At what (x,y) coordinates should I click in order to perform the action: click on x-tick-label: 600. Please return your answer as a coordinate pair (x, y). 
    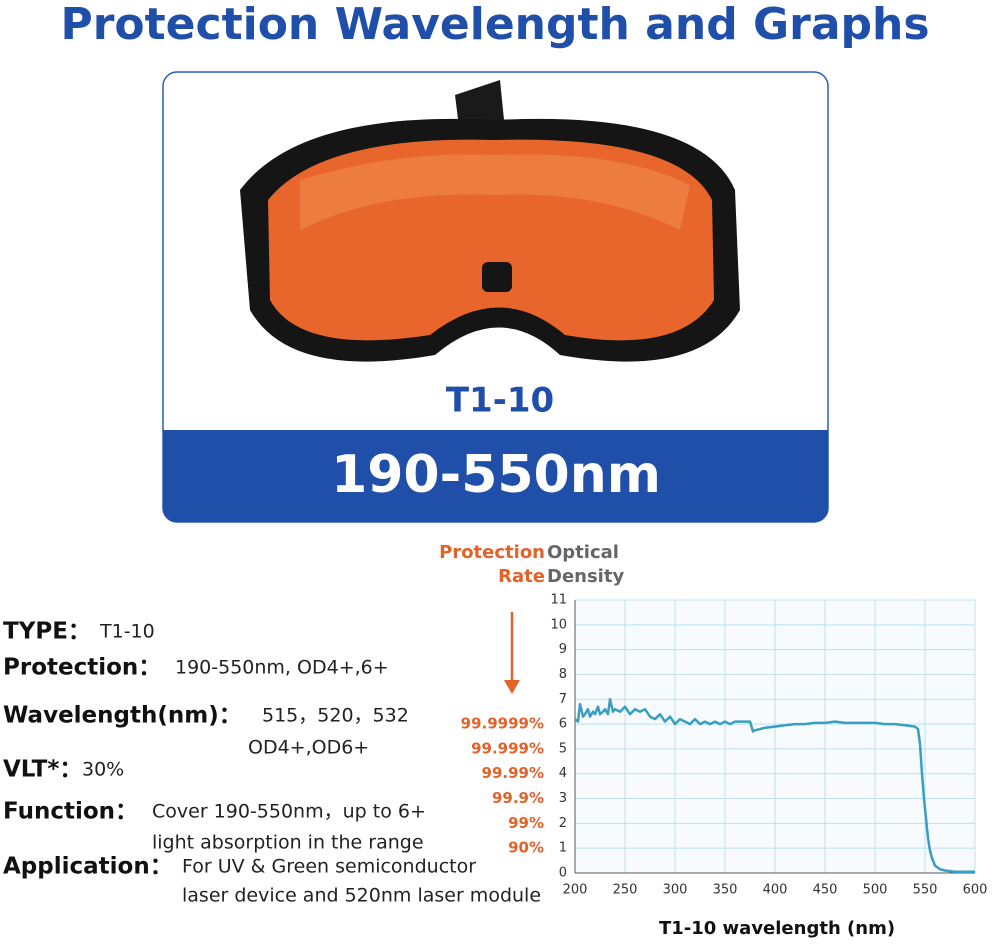
    Looking at the image, I should click on (975, 890).